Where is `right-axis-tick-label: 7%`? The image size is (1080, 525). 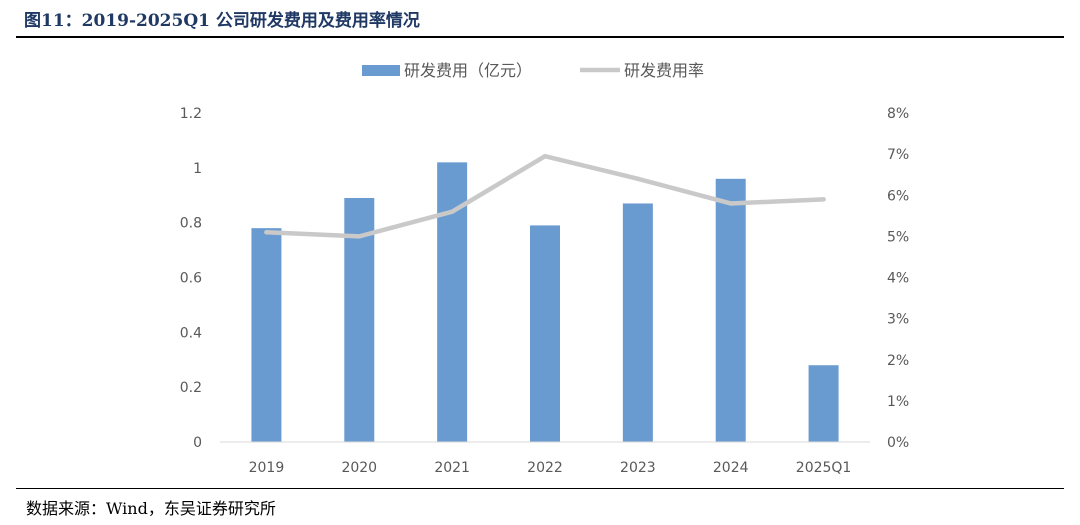 right-axis-tick-label: 7% is located at coordinates (898, 155).